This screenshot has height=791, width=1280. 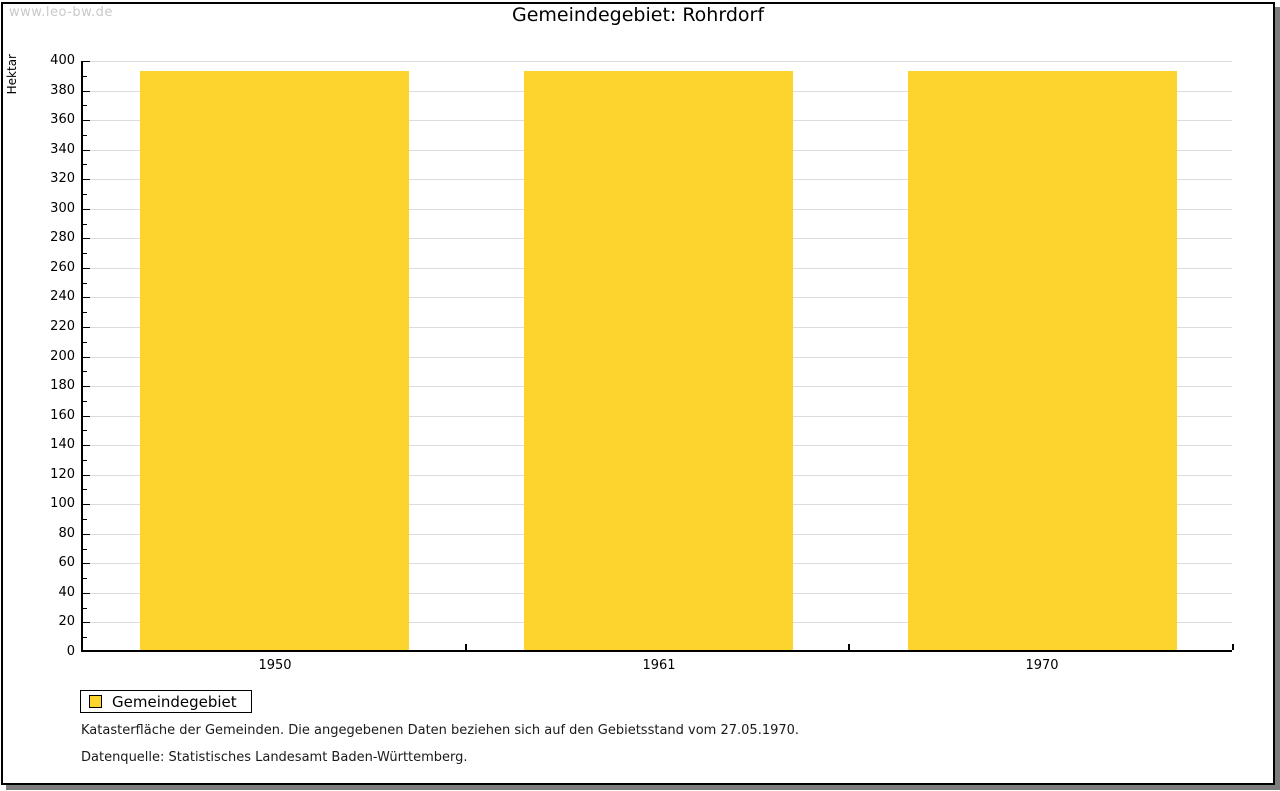 What do you see at coordinates (657, 61) in the screenshot?
I see `gridline` at bounding box center [657, 61].